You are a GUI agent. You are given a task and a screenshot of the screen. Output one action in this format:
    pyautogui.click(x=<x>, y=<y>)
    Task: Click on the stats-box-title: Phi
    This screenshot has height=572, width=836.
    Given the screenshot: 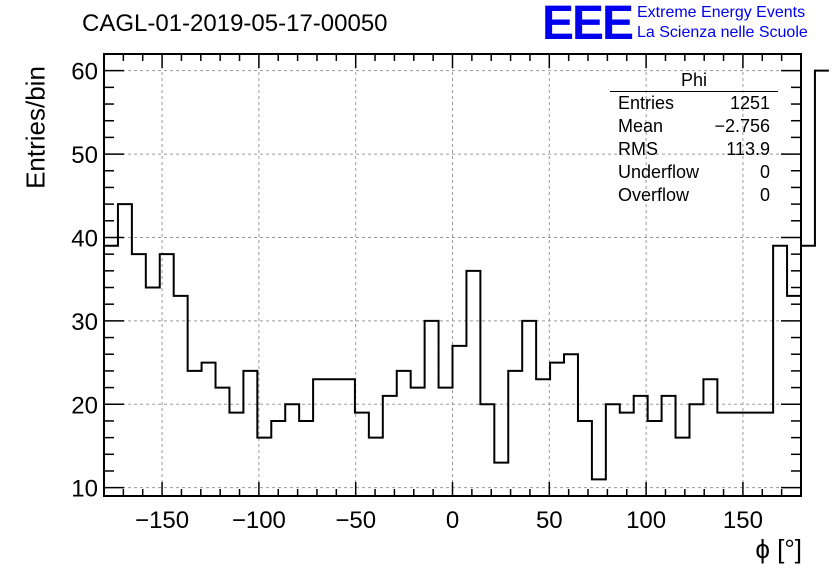 What is the action you would take?
    pyautogui.click(x=694, y=81)
    